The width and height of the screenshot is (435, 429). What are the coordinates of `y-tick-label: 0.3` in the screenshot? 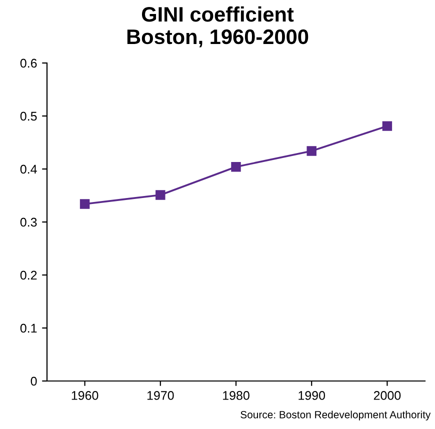 It's located at (28, 222).